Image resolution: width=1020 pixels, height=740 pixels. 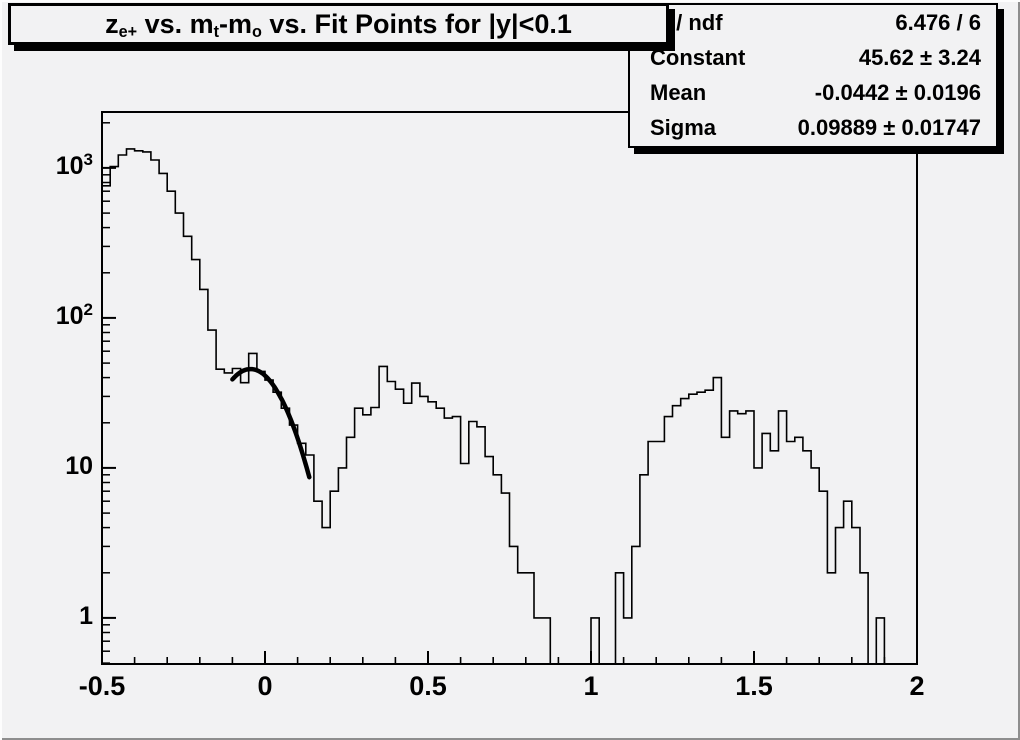 What do you see at coordinates (919, 57) in the screenshot?
I see `stats-value-constant: 45.62 ± 3.24` at bounding box center [919, 57].